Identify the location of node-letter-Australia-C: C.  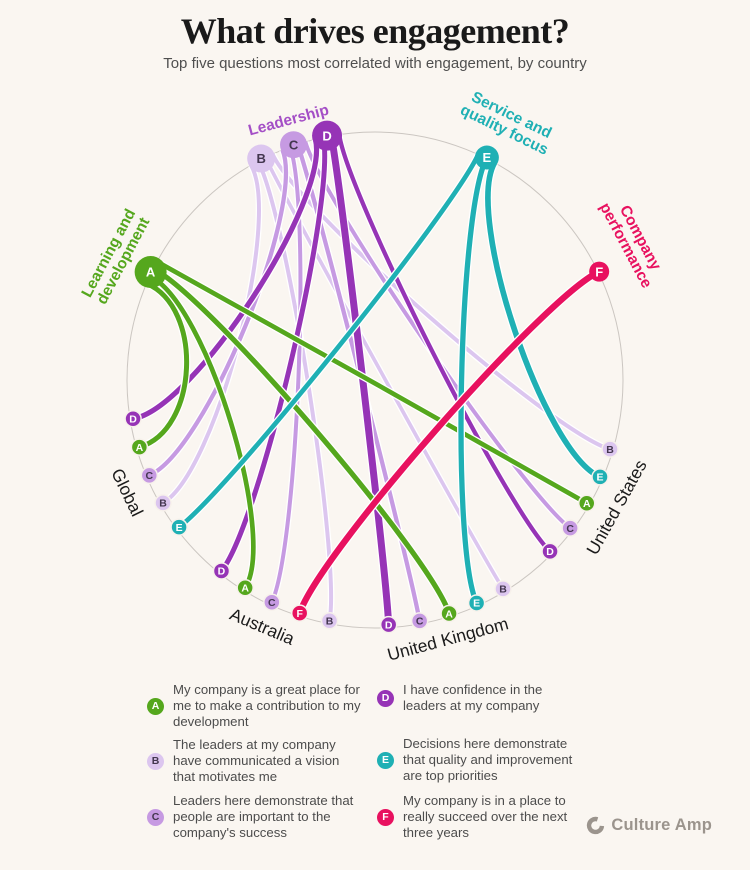
(272, 603).